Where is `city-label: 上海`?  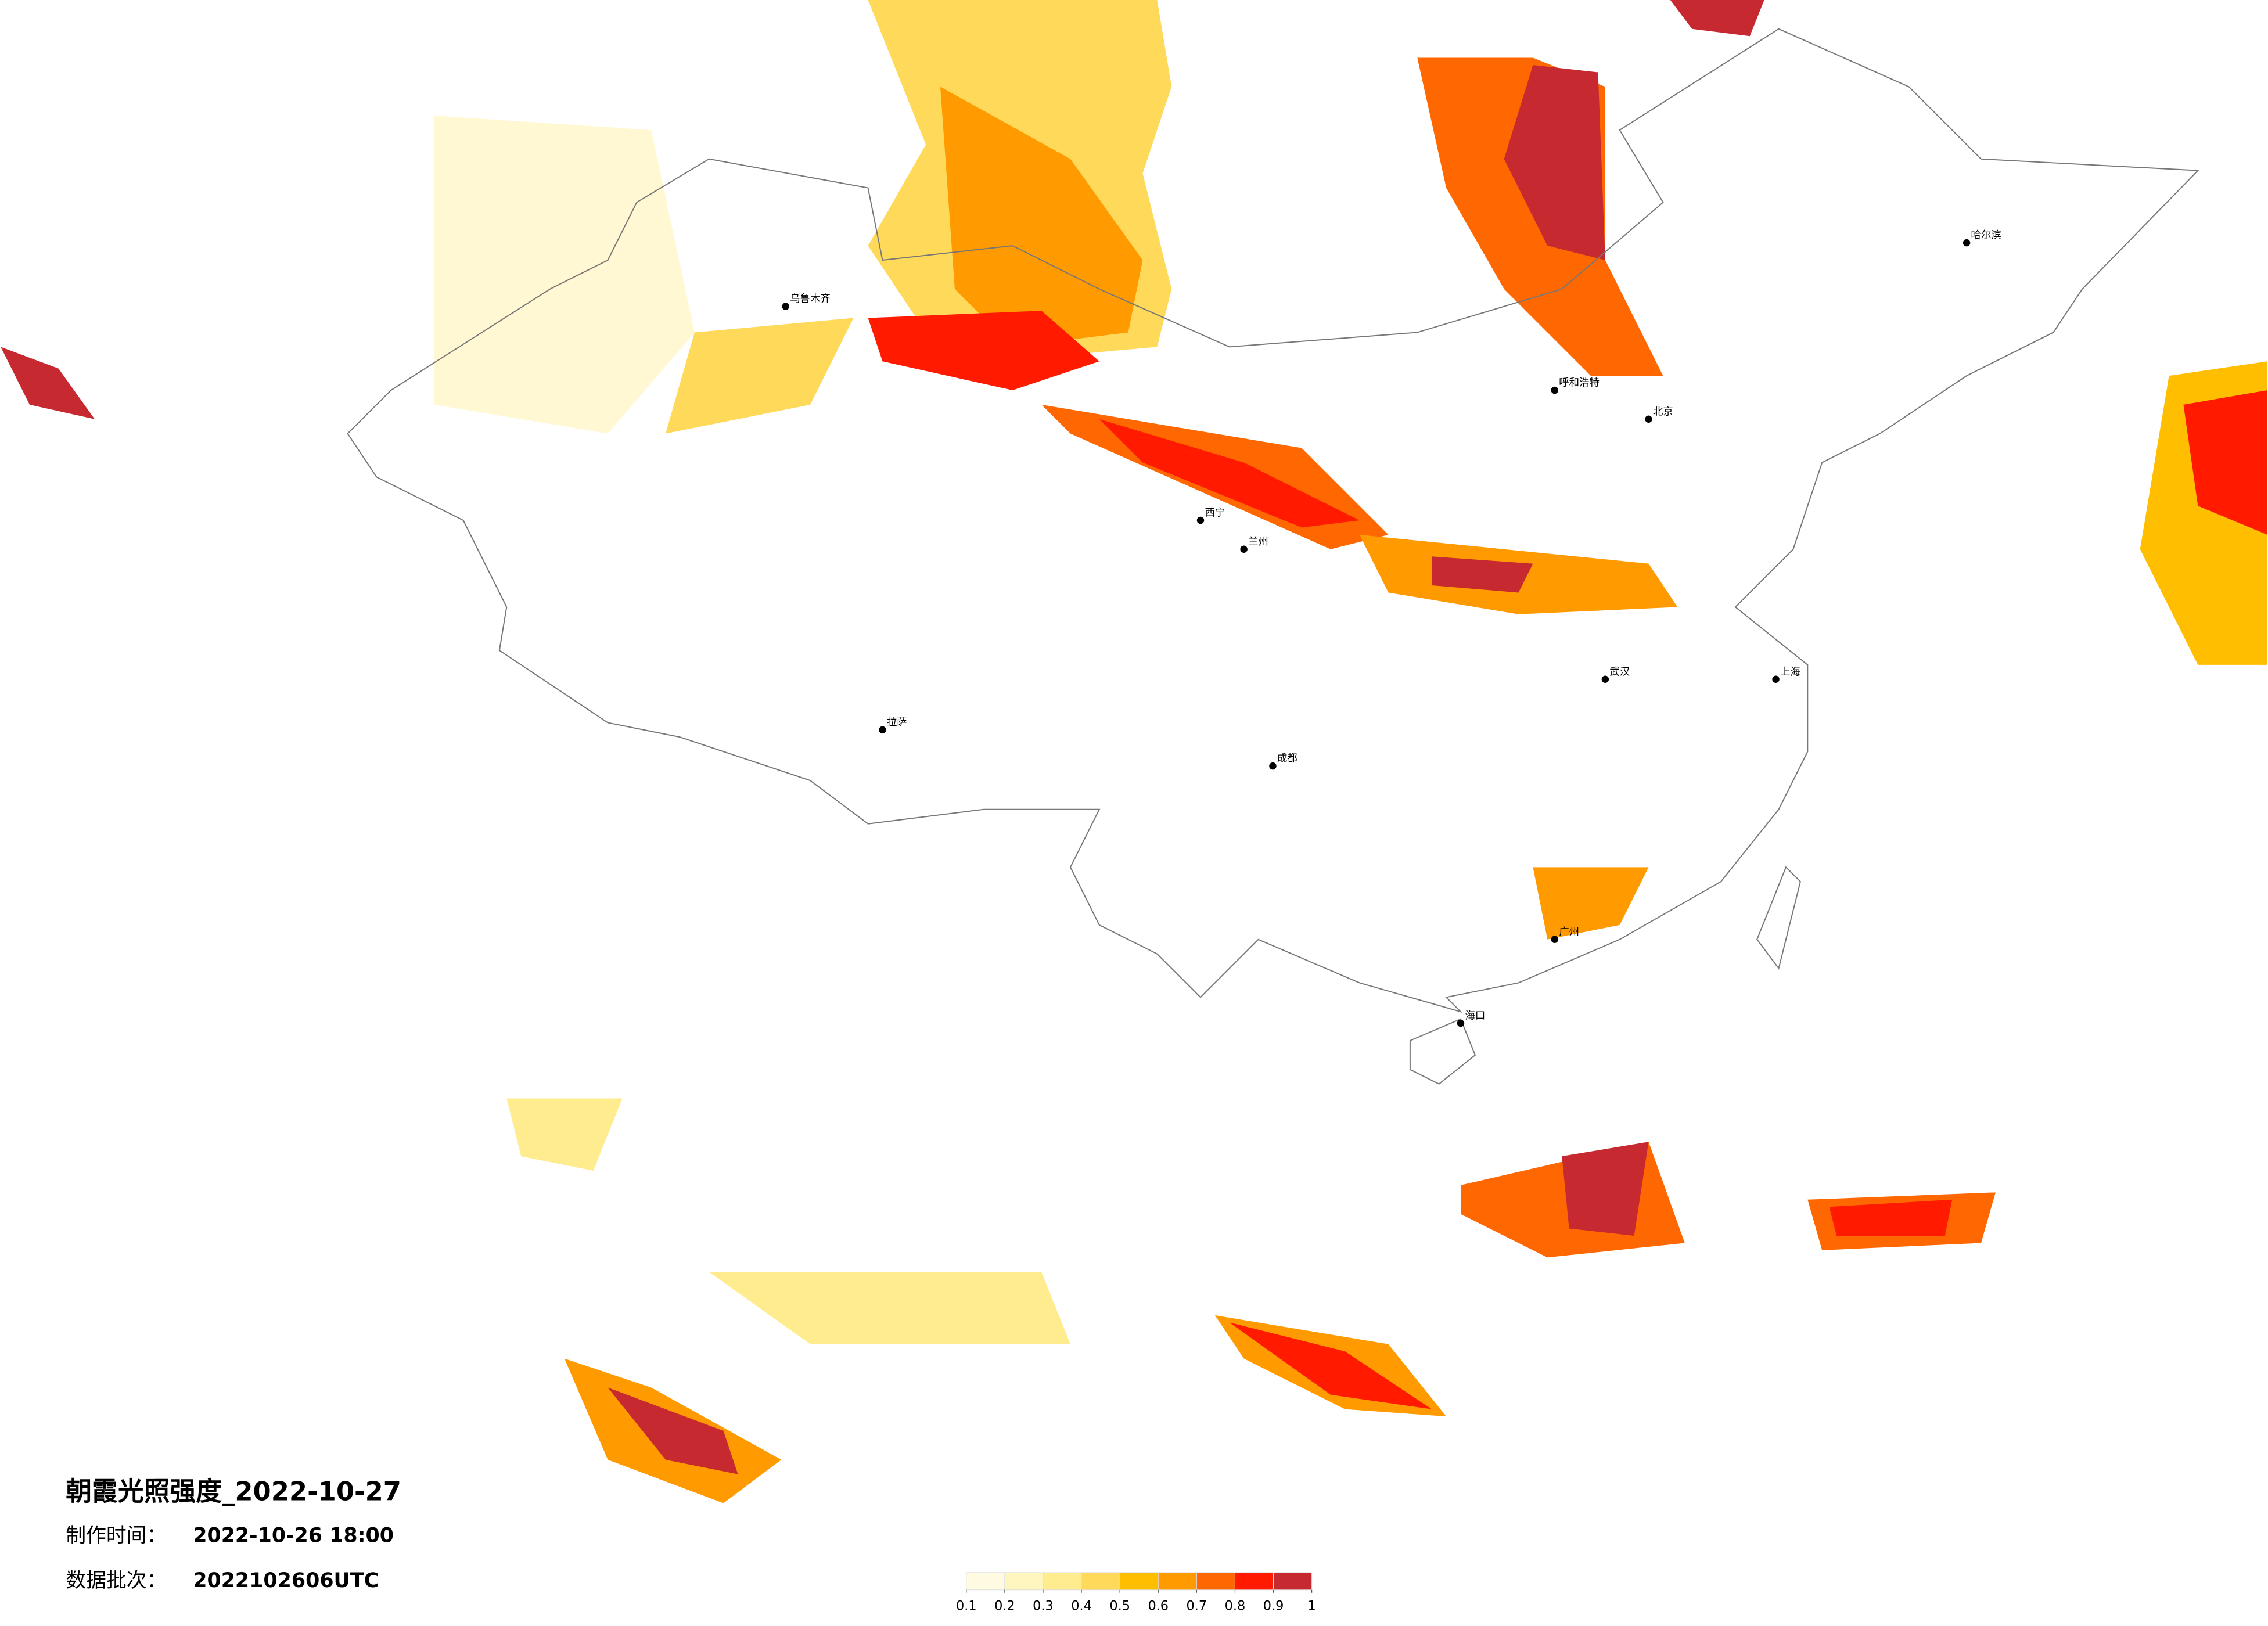 city-label: 上海 is located at coordinates (1790, 672).